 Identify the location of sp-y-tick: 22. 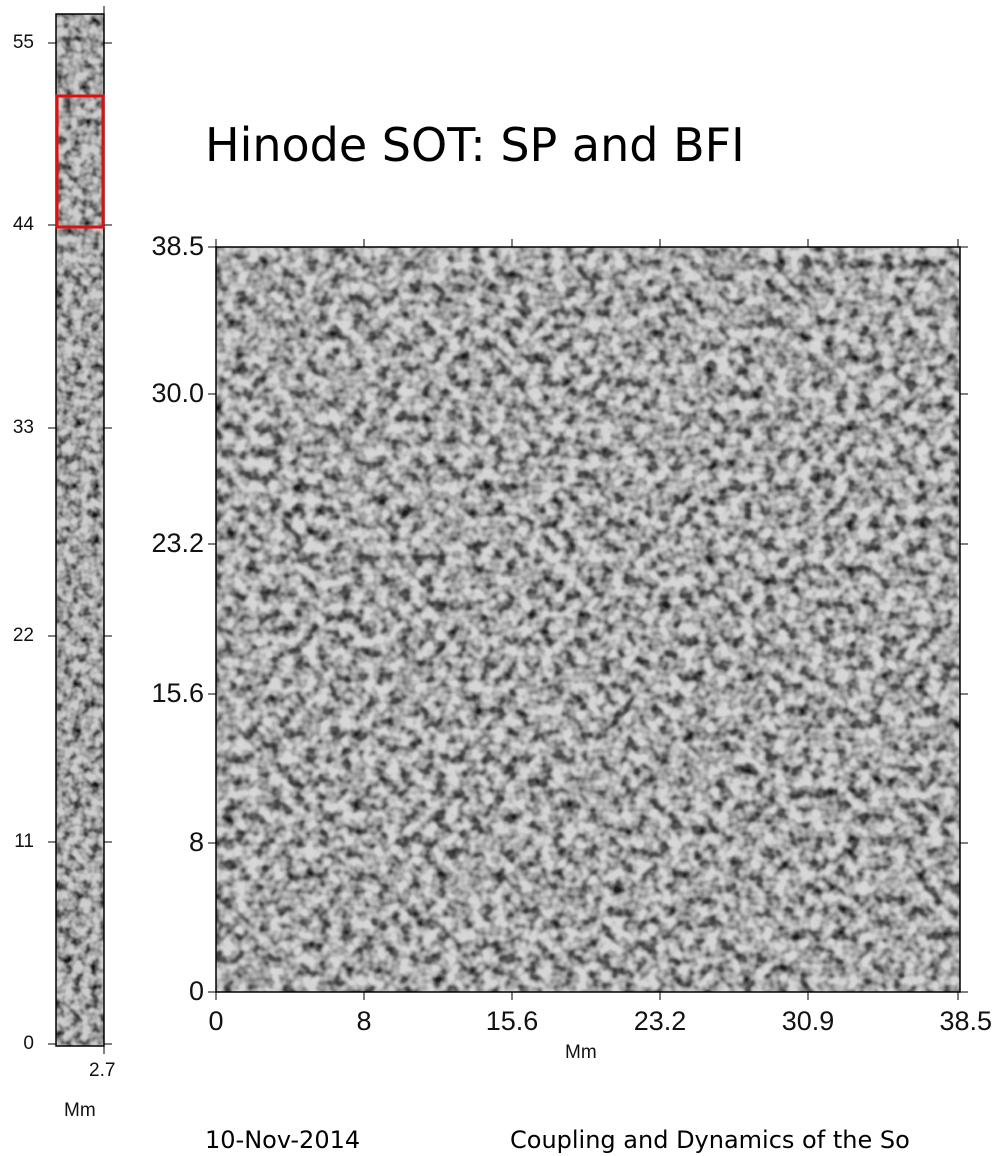
(23, 635).